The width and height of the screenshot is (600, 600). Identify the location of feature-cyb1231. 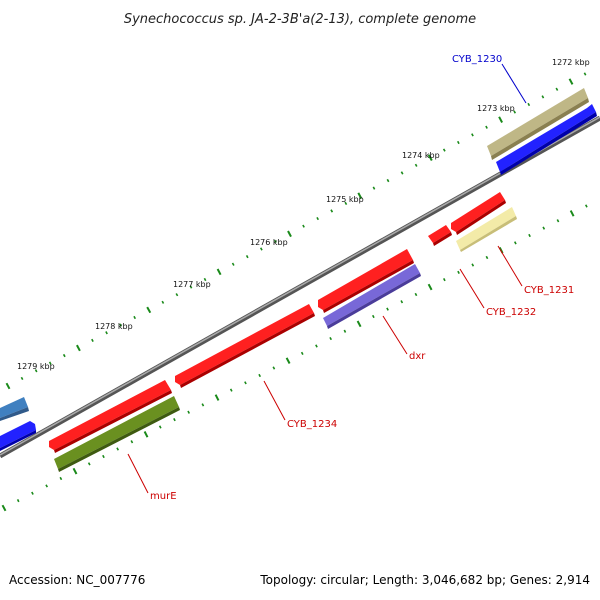
(478, 213).